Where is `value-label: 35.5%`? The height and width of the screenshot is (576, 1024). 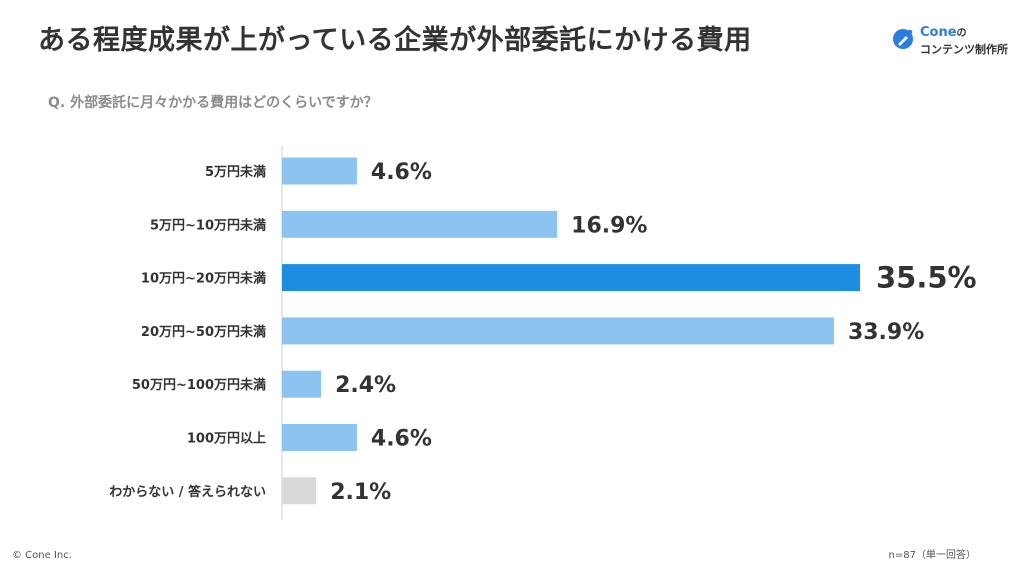
value-label: 35.5% is located at coordinates (926, 278).